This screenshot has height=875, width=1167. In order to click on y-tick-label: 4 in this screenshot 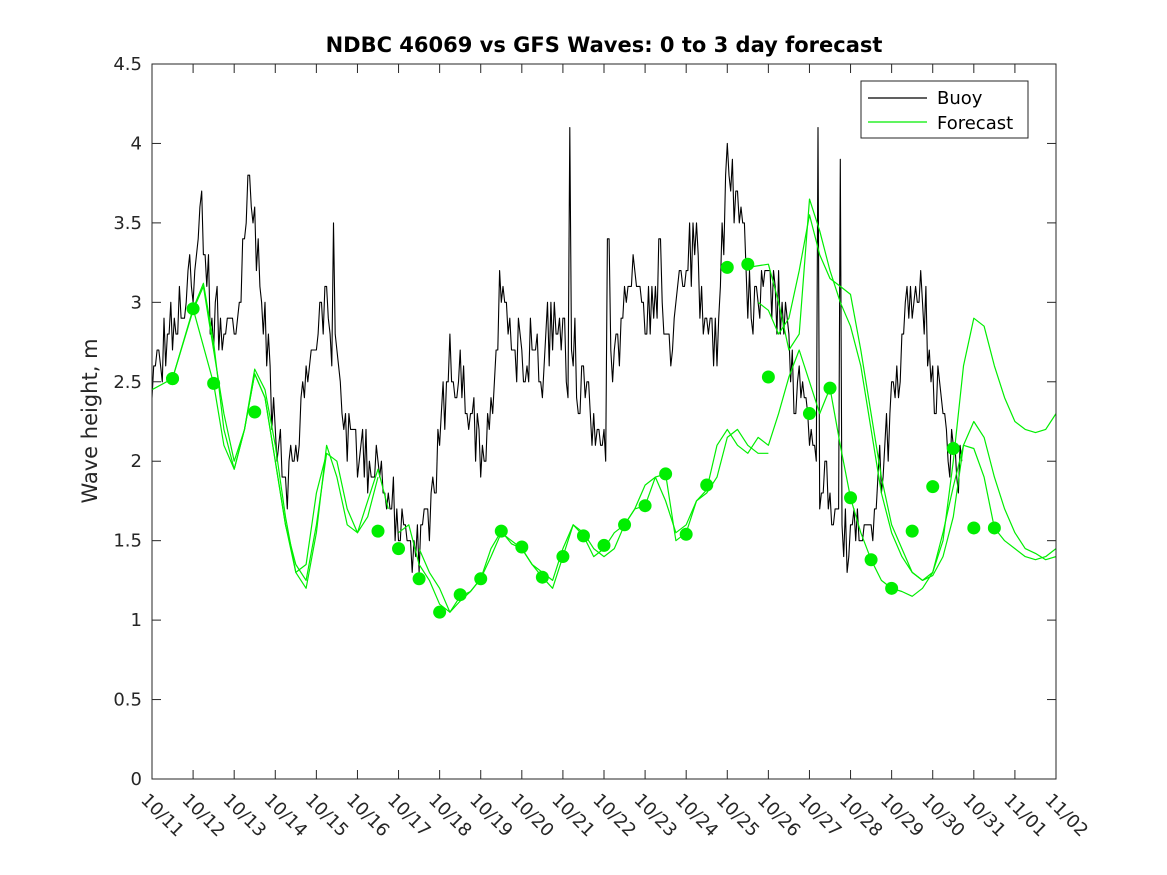, I will do `click(136, 143)`.